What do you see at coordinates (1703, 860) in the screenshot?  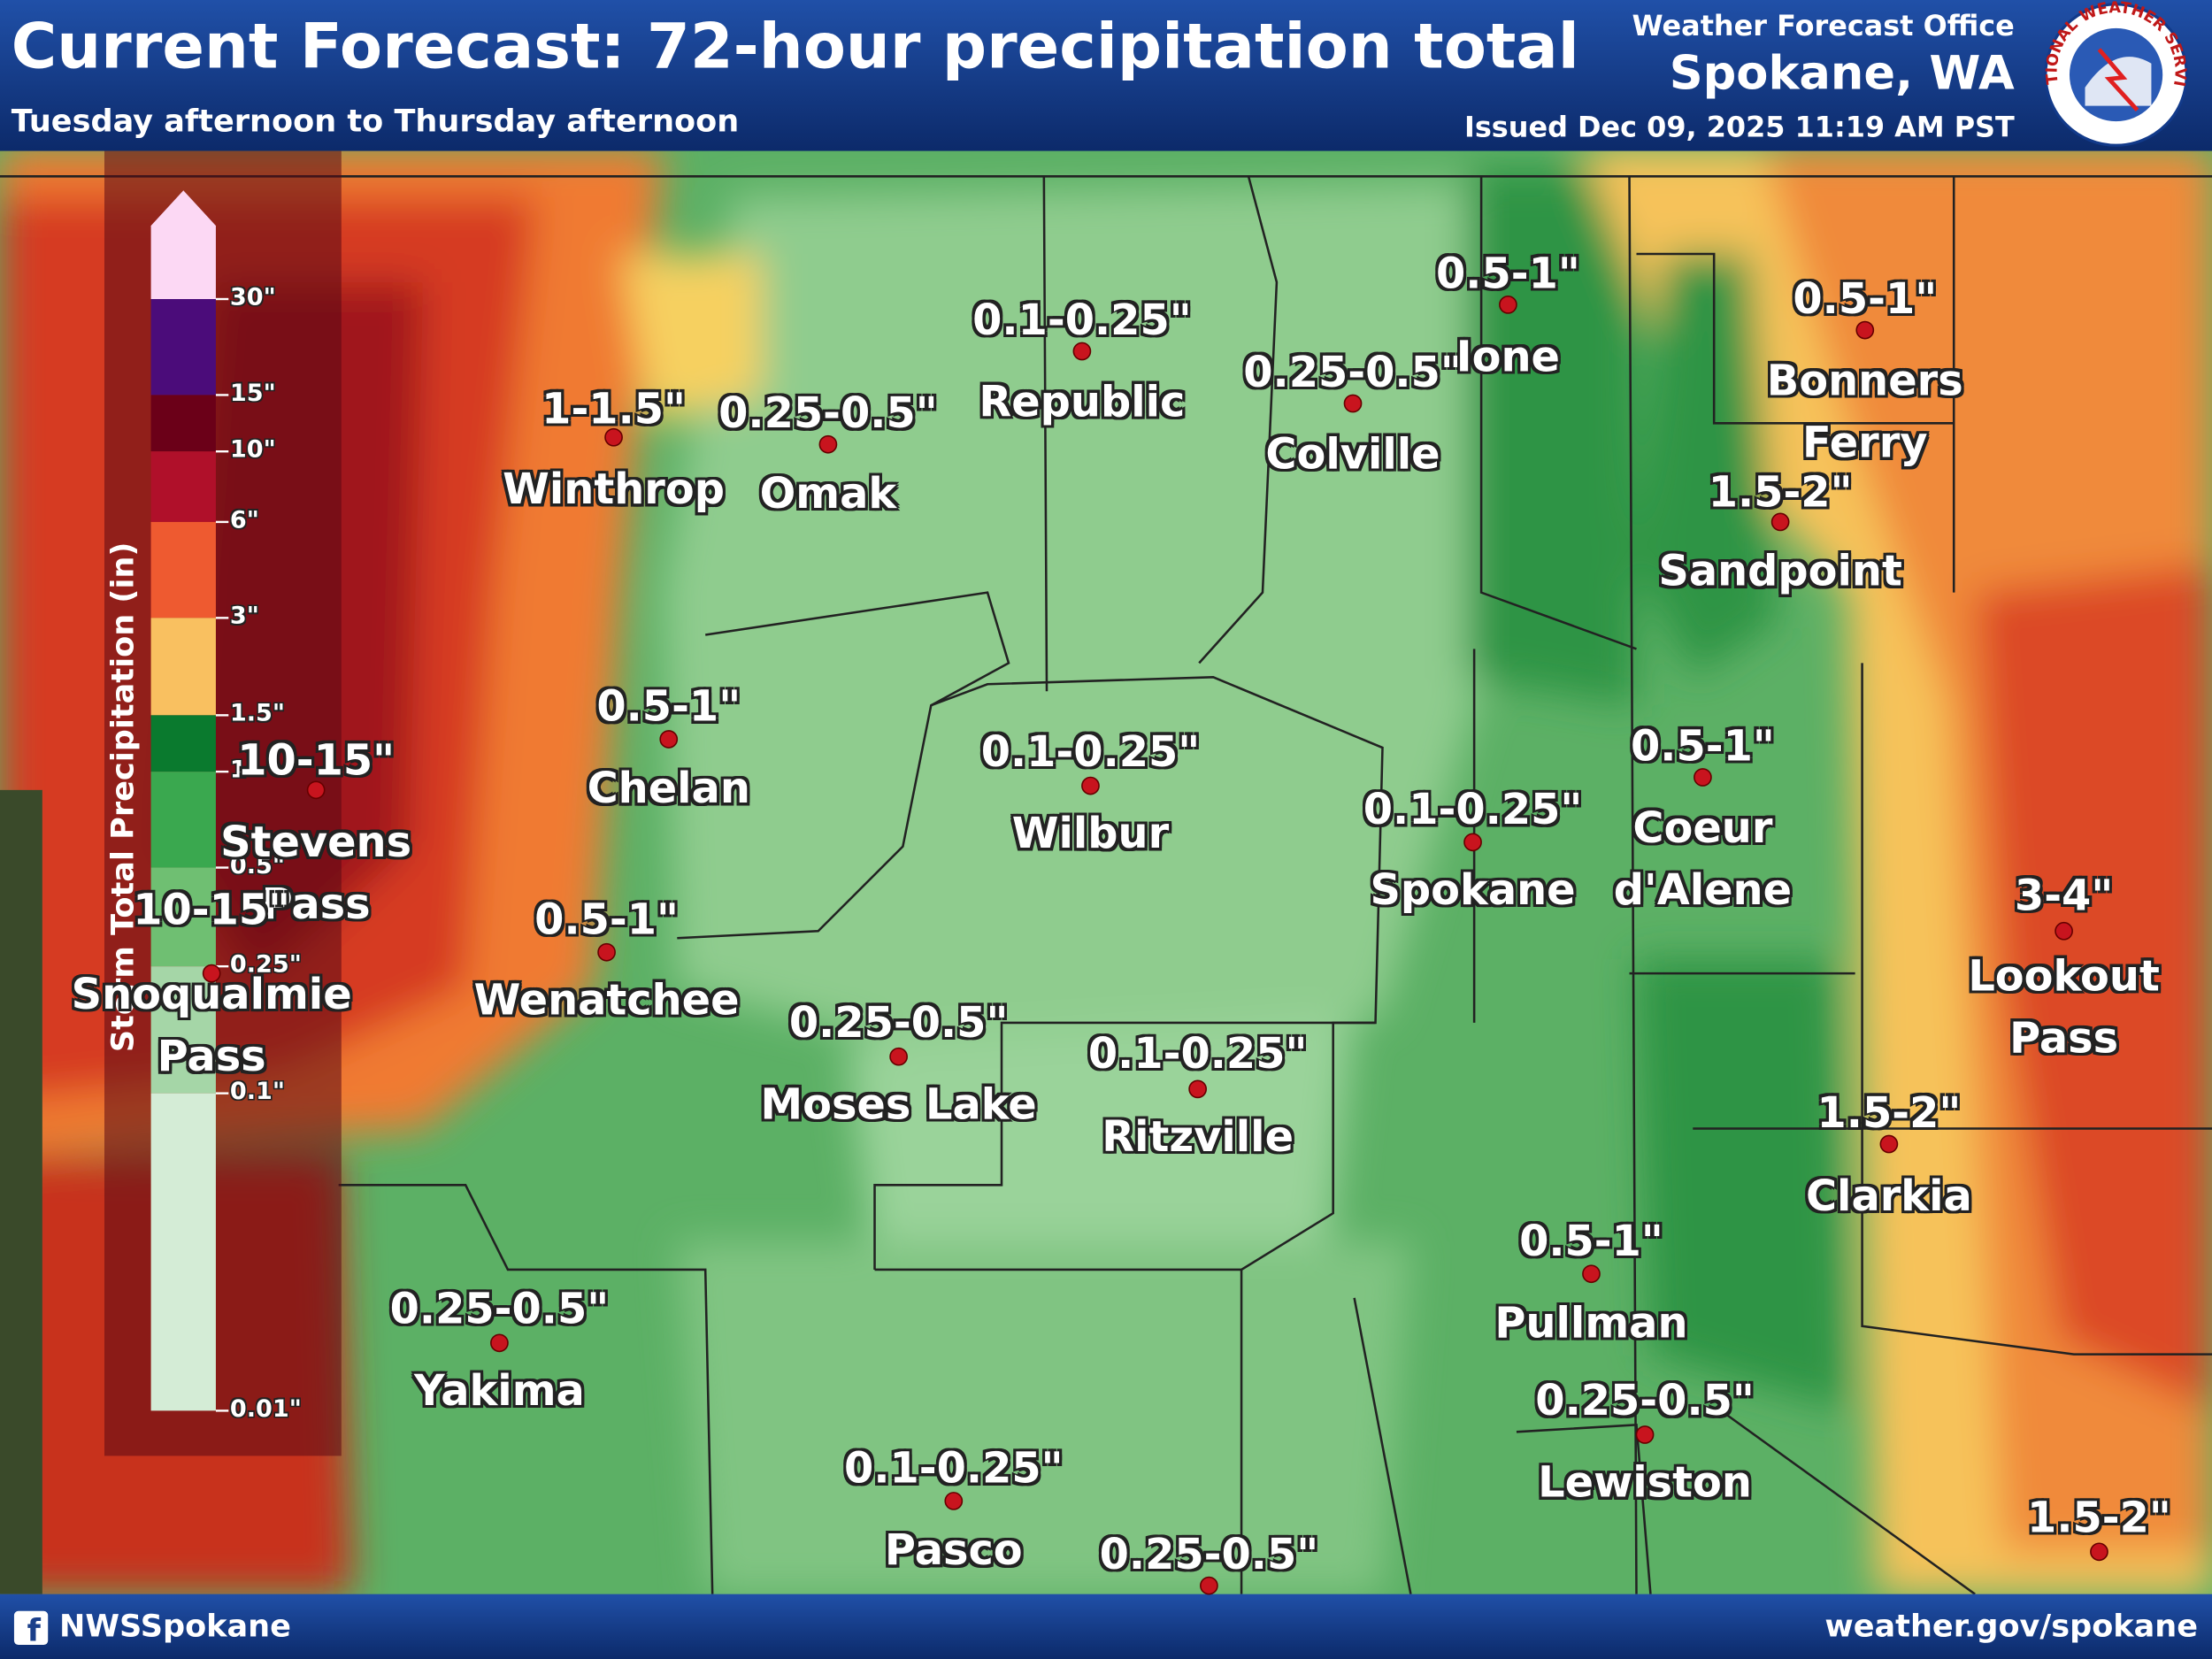 I see `city-name: Coeur d'Alene` at bounding box center [1703, 860].